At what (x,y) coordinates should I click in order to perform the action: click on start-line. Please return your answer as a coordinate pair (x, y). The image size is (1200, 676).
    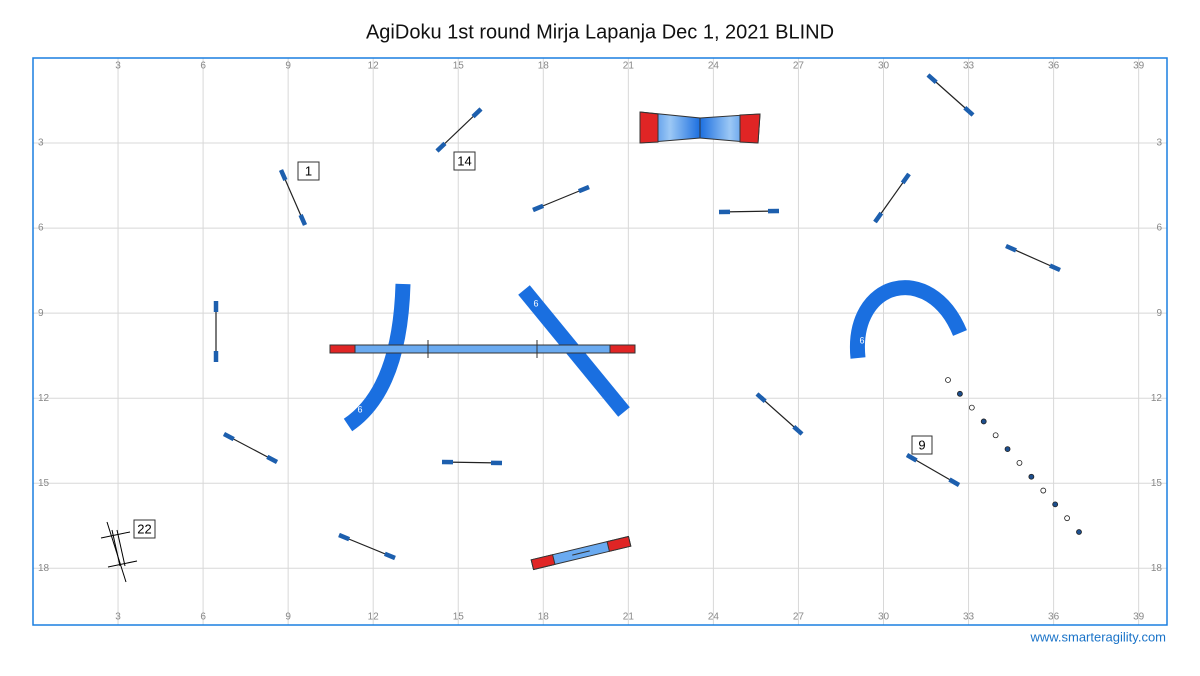
    Looking at the image, I should click on (119, 552).